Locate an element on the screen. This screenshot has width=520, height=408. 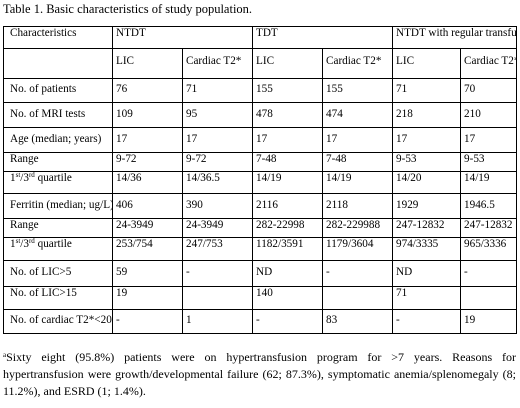
row-label-mri: No. of MRI tests is located at coordinates (58, 115).